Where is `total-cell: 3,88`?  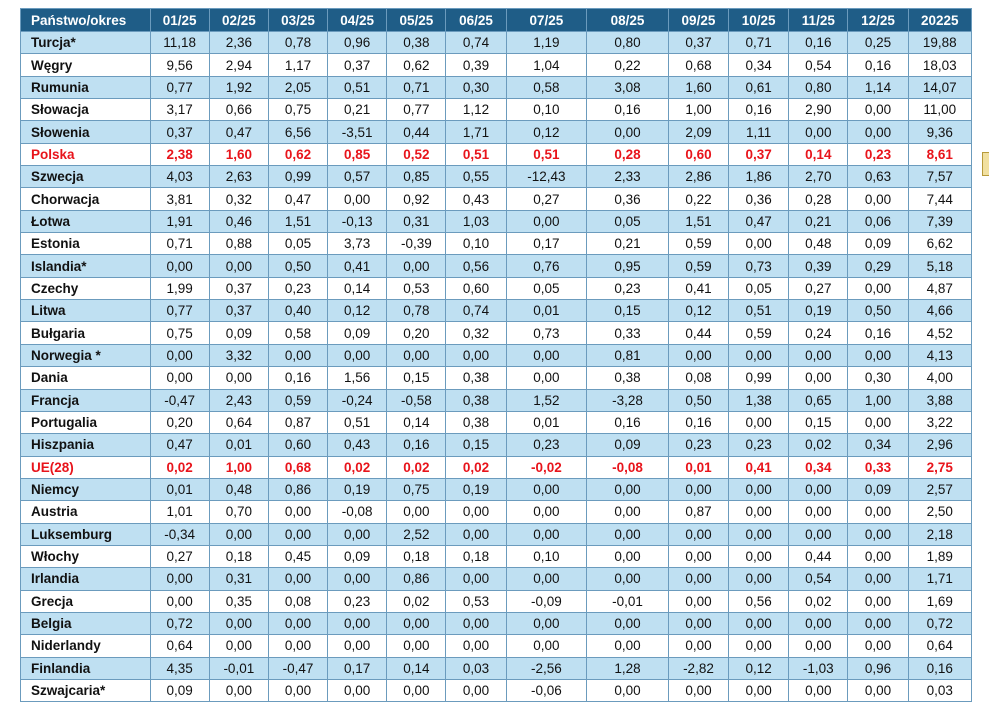
total-cell: 3,88 is located at coordinates (940, 400).